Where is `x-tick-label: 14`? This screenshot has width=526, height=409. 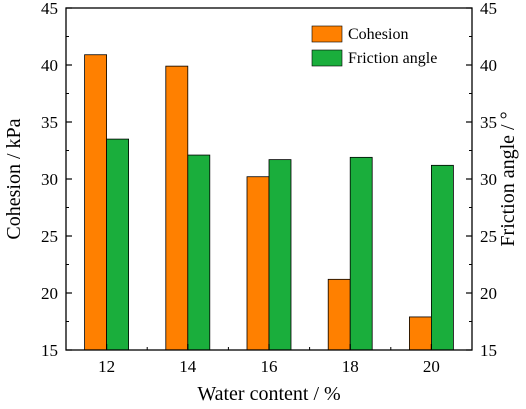
x-tick-label: 14 is located at coordinates (188, 366).